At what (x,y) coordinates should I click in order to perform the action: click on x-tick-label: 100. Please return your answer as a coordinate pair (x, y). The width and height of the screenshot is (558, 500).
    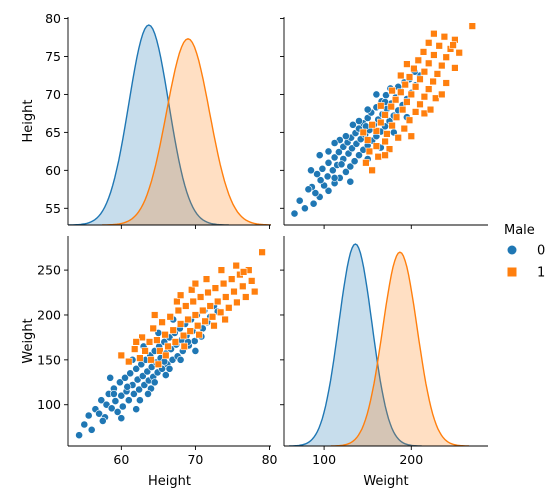
    Looking at the image, I should click on (324, 459).